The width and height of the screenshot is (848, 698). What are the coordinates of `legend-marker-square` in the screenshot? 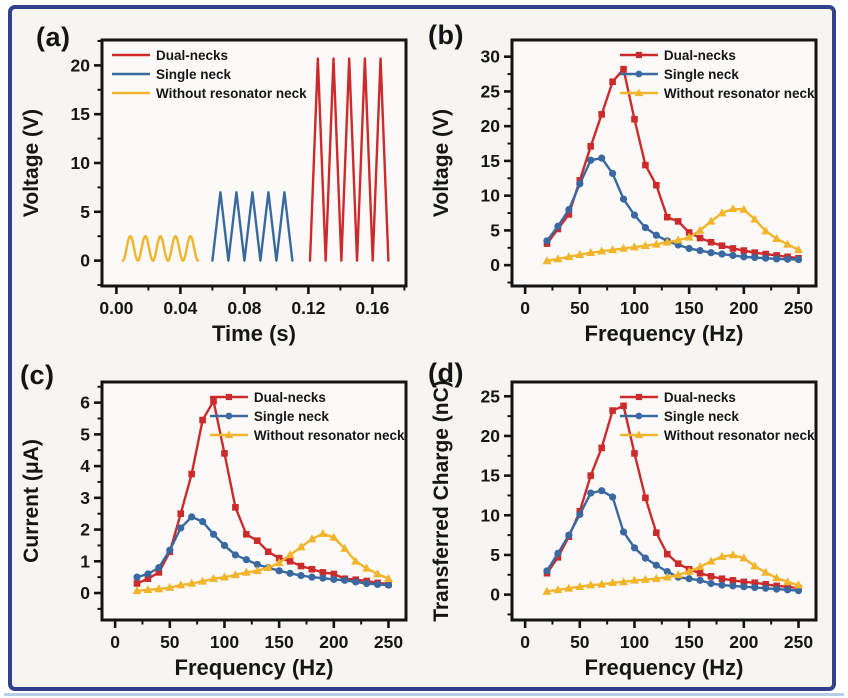 It's located at (639, 397).